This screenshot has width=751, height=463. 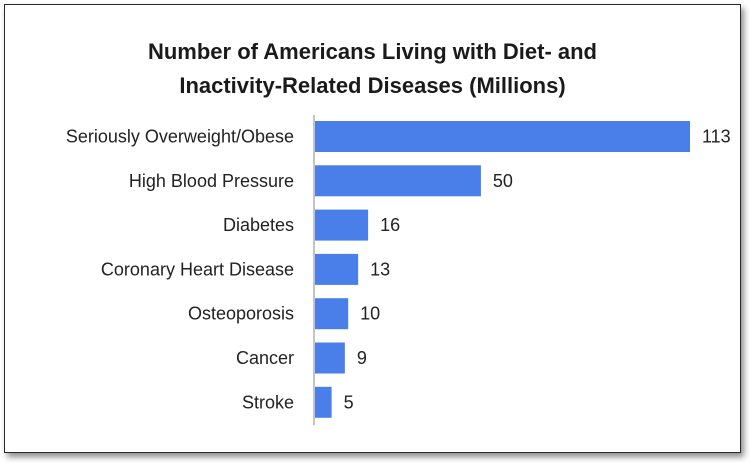 What do you see at coordinates (372, 85) in the screenshot?
I see `chart-title-line-2: Inactivity-Related Diseases (Millions)` at bounding box center [372, 85].